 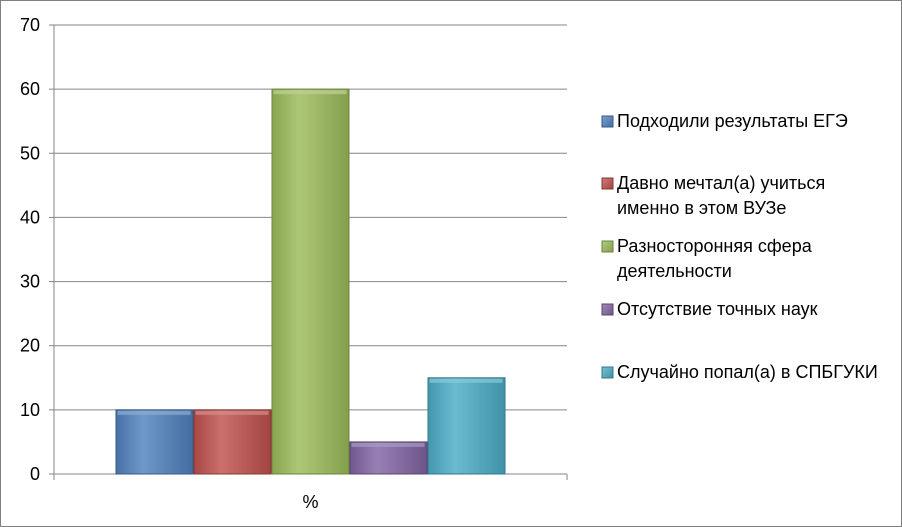 I want to click on legend-label: Отсутствие точных наук, so click(x=717, y=309).